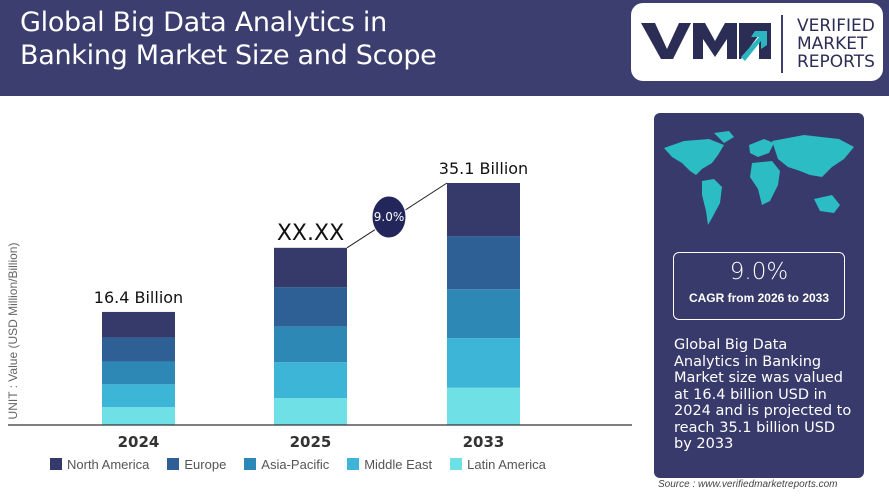 The width and height of the screenshot is (889, 498). Describe the element at coordinates (706, 42) in the screenshot. I see `vmr-logo-icon` at that location.